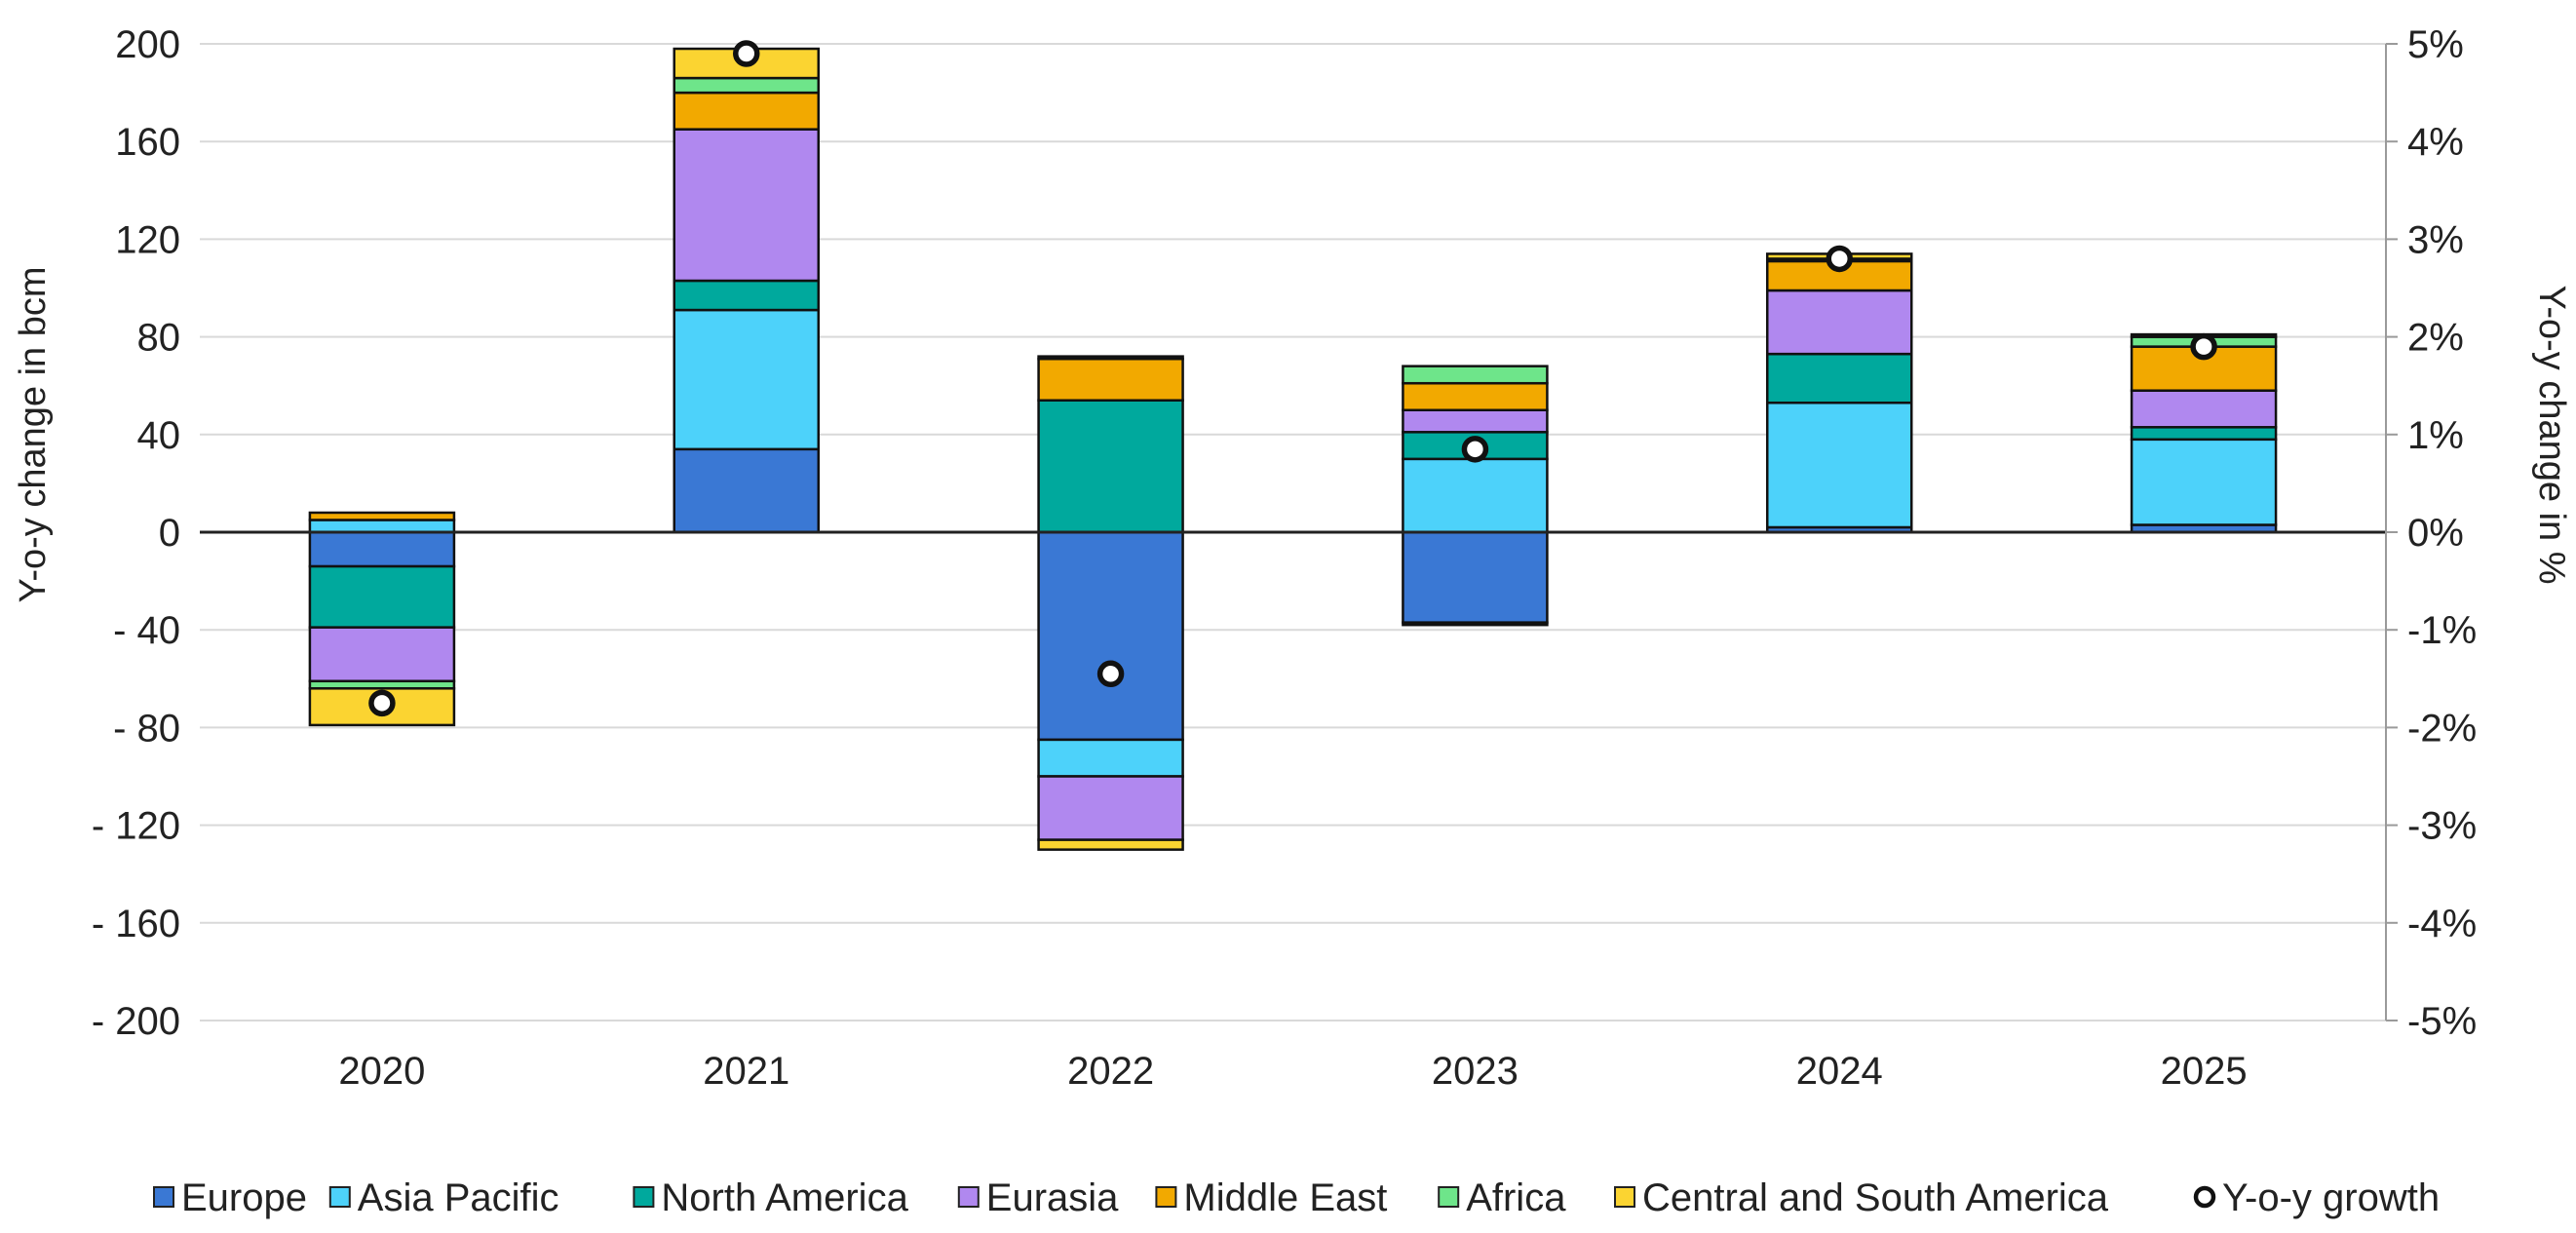  What do you see at coordinates (458, 1198) in the screenshot?
I see `legend-label: Asia Pacific` at bounding box center [458, 1198].